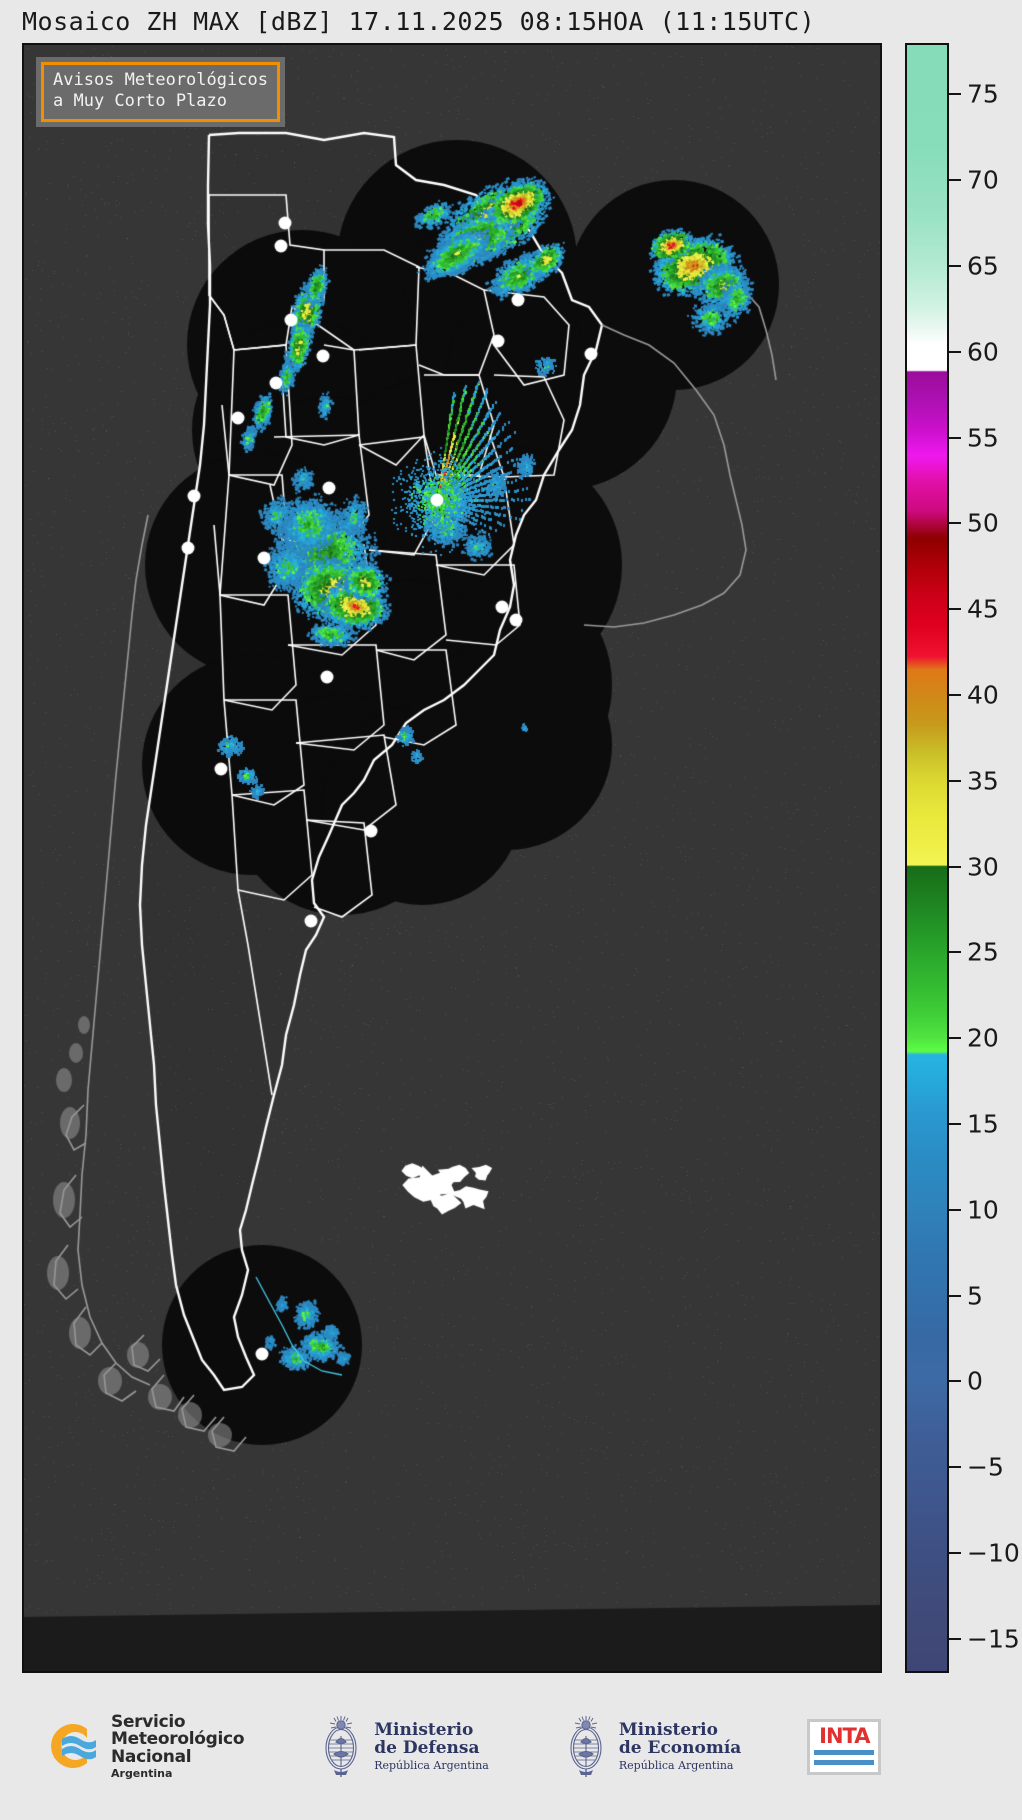  Describe the element at coordinates (668, 1729) in the screenshot. I see `economia-line-1: Ministerio` at that location.